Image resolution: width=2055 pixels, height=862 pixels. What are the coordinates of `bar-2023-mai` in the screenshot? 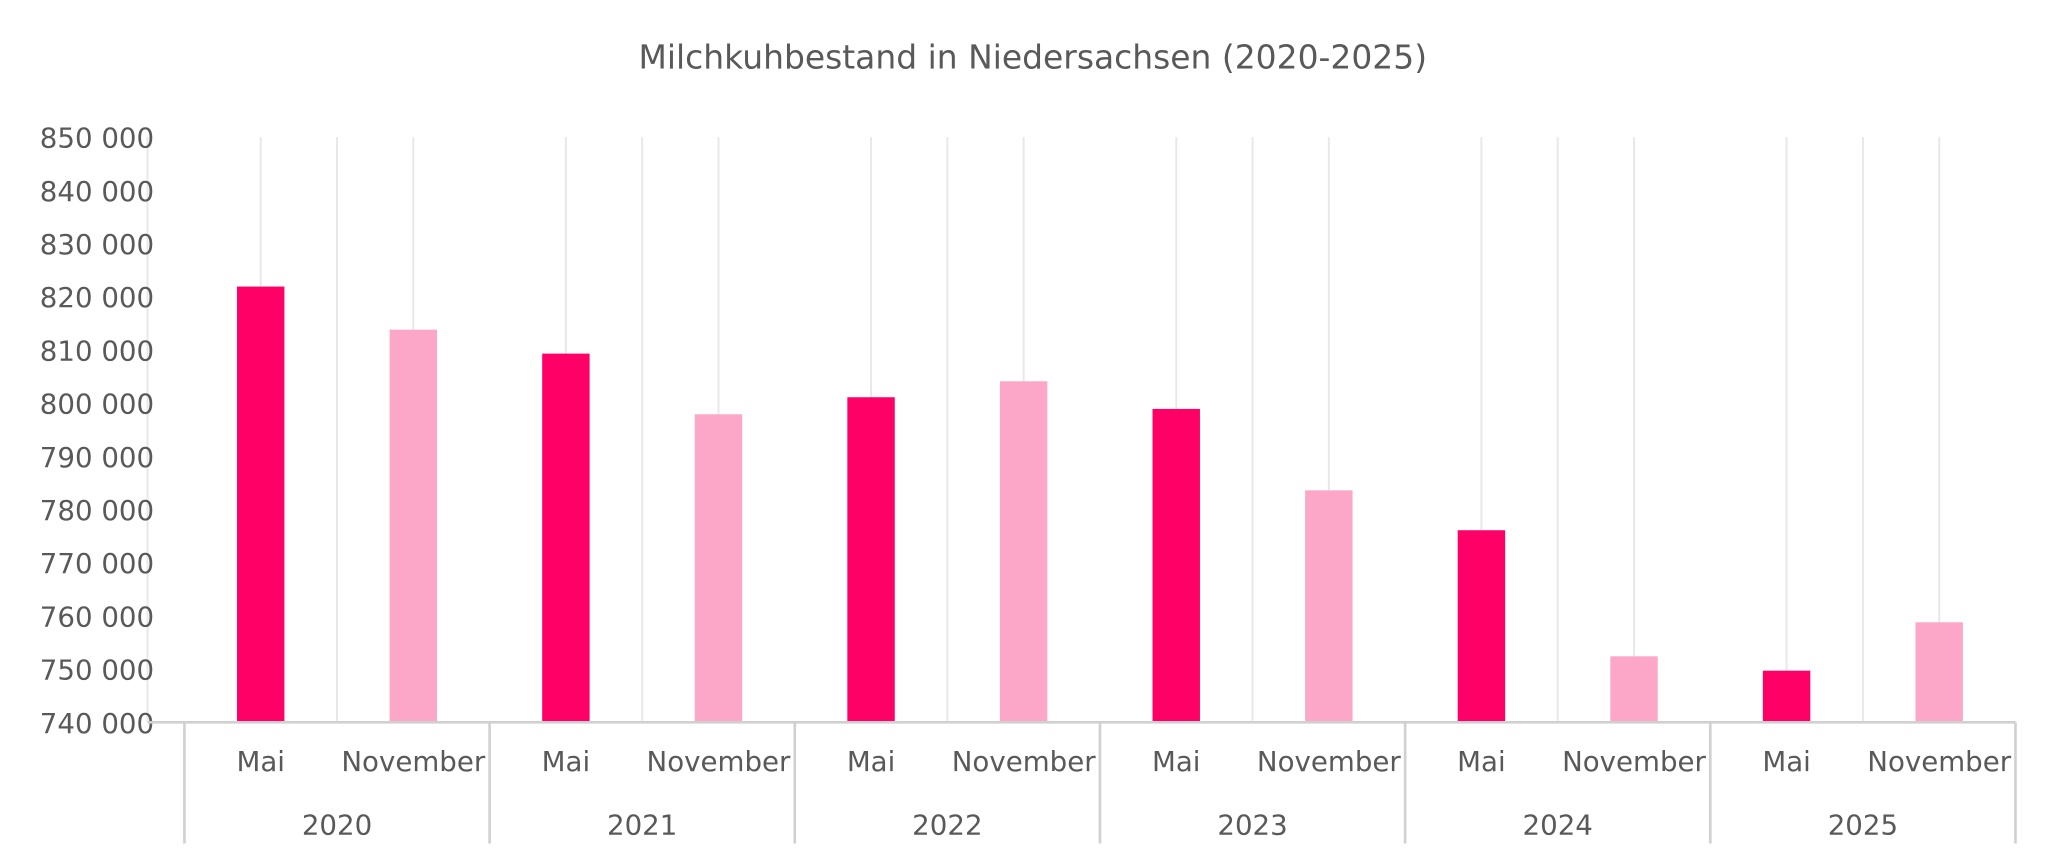 It's located at (1176, 565).